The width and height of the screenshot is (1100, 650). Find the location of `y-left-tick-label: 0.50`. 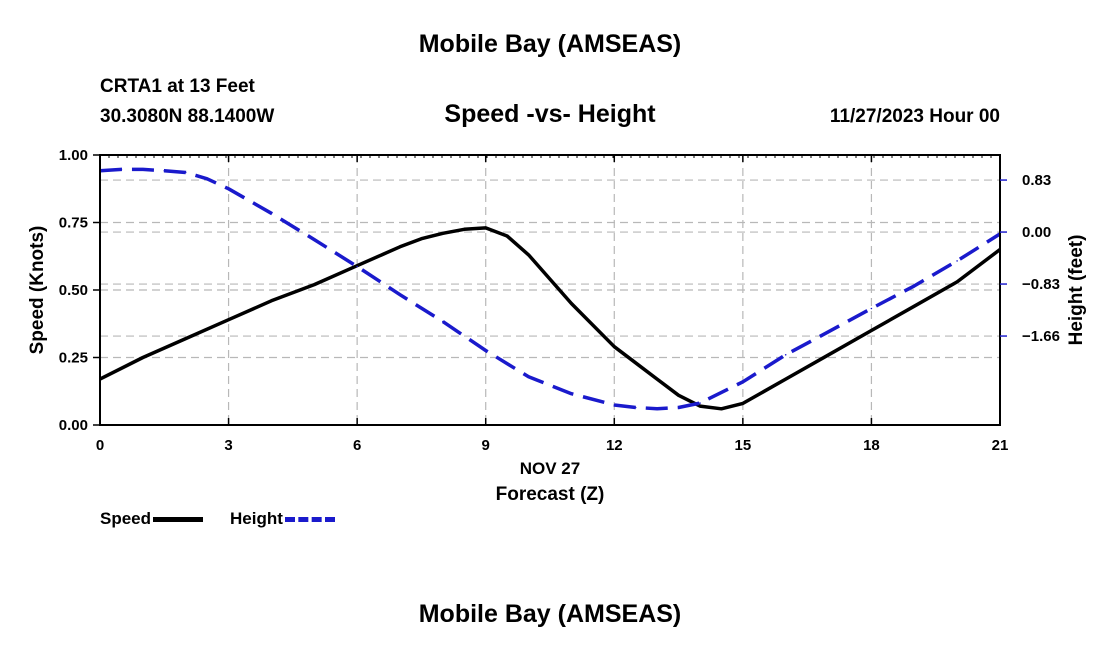

y-left-tick-label: 0.50 is located at coordinates (73, 290).